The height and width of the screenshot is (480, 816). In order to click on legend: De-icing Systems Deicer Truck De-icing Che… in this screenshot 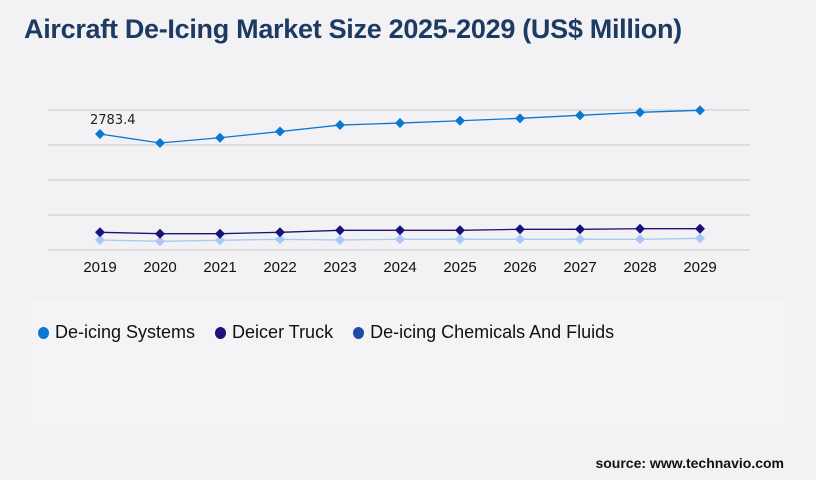, I will do `click(326, 332)`.